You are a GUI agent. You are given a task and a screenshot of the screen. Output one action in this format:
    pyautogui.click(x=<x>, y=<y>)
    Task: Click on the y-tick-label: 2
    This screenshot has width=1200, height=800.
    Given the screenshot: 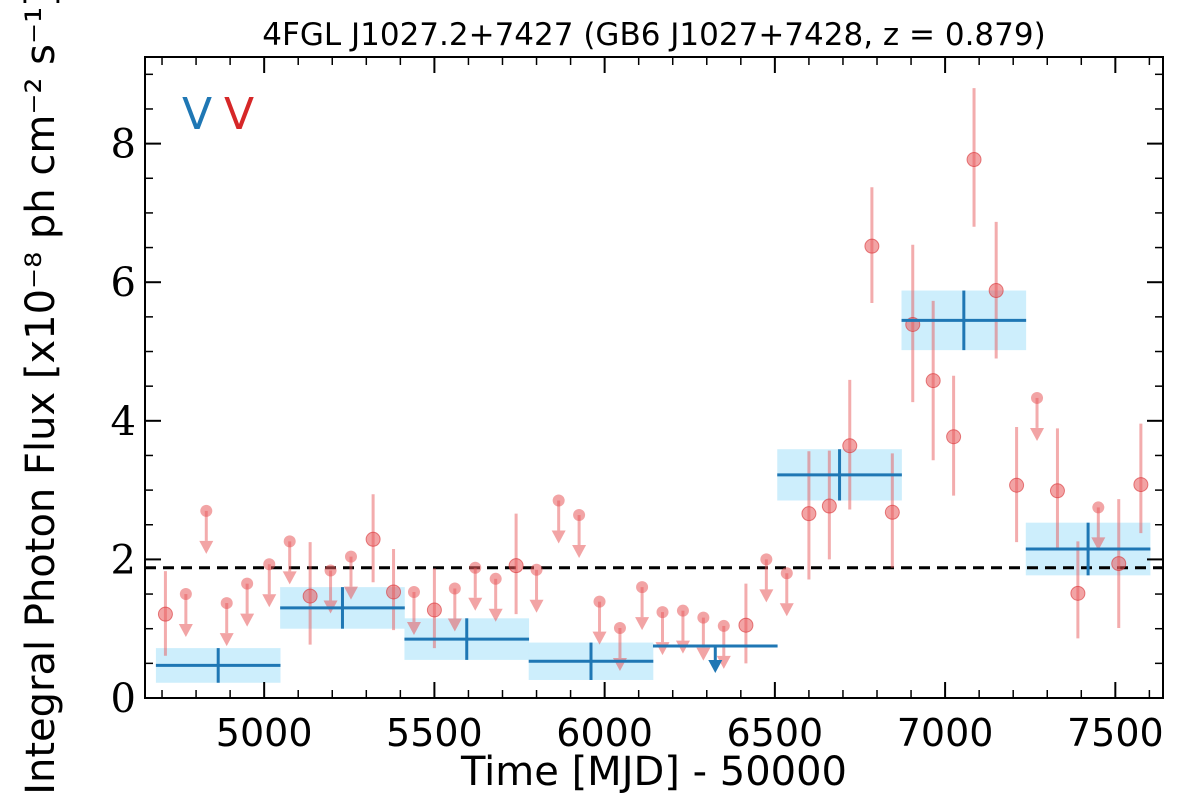 What is the action you would take?
    pyautogui.click(x=123, y=560)
    